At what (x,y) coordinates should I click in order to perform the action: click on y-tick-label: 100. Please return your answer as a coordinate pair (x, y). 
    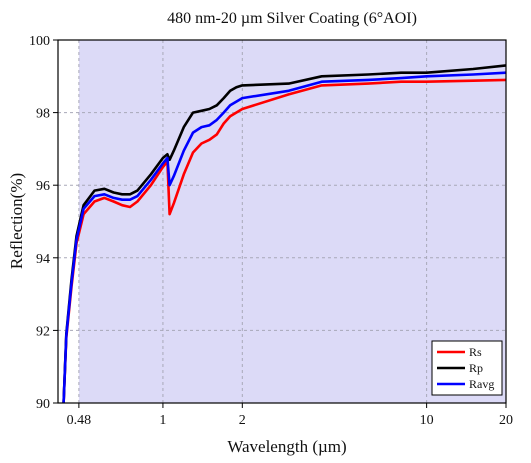
    Looking at the image, I should click on (39, 41).